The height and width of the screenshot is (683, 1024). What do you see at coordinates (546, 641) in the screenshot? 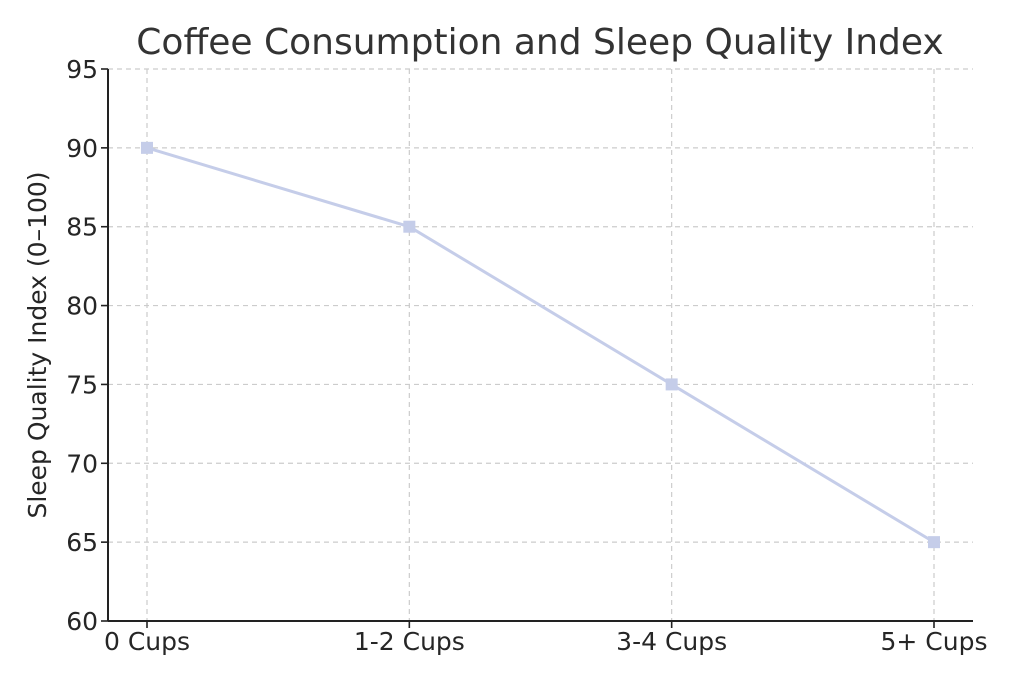
I see `x-tick-labels: 0 Cups 1-2 Cups 3-4 Cups 5+ Cups` at bounding box center [546, 641].